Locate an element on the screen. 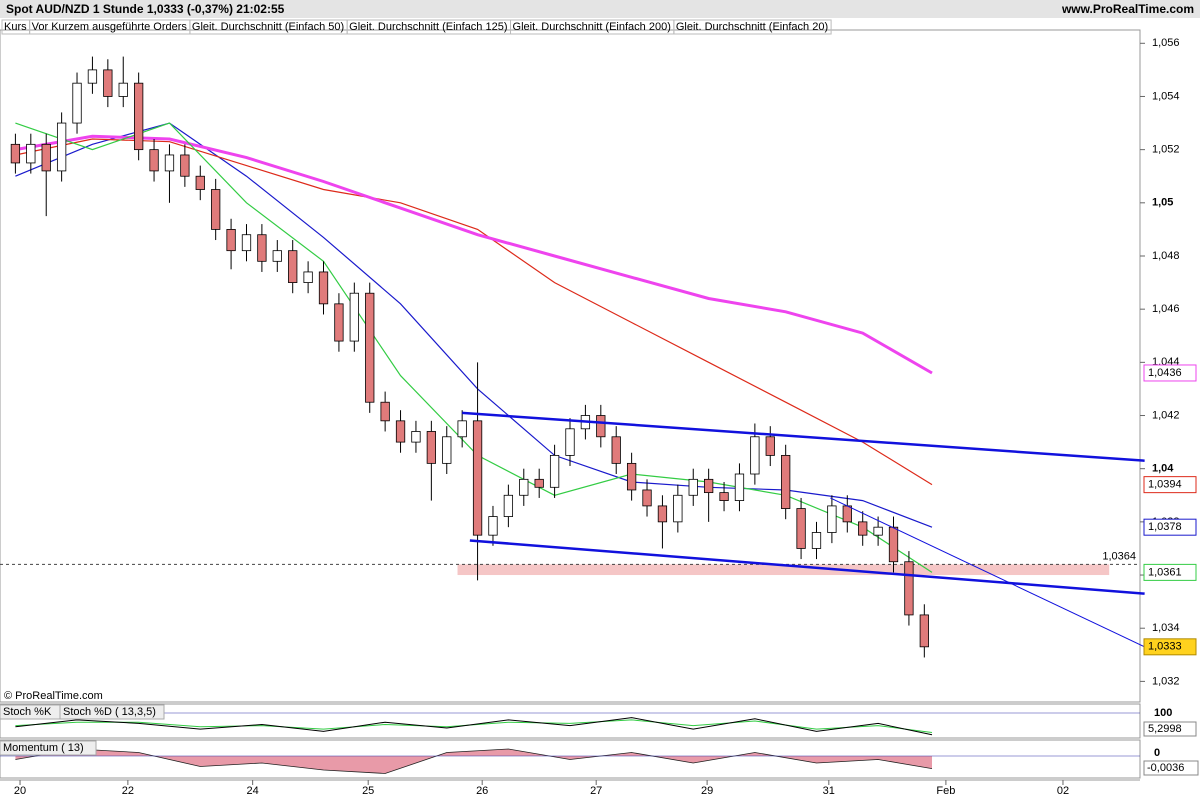 The height and width of the screenshot is (800, 1200). momentum-tick-label: 0 is located at coordinates (1157, 753).